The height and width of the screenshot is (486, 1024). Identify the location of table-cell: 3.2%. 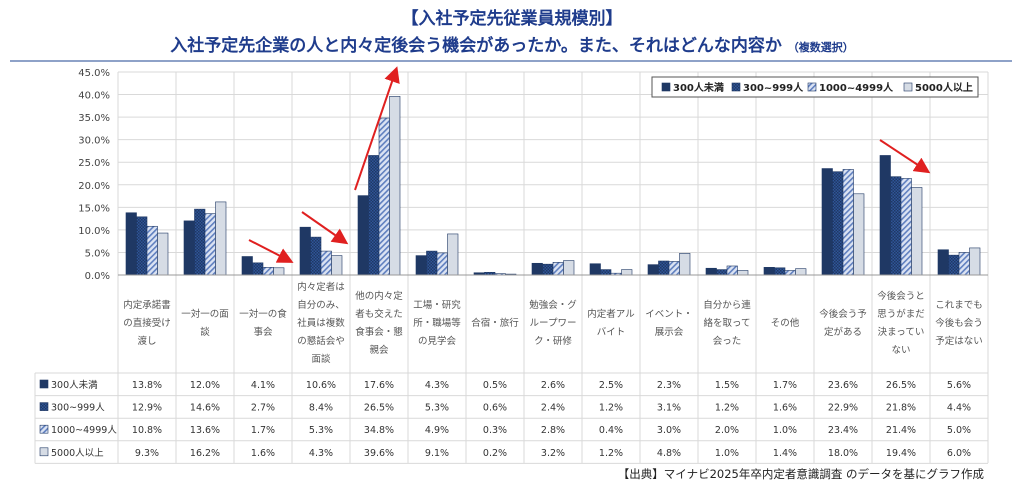
(553, 453).